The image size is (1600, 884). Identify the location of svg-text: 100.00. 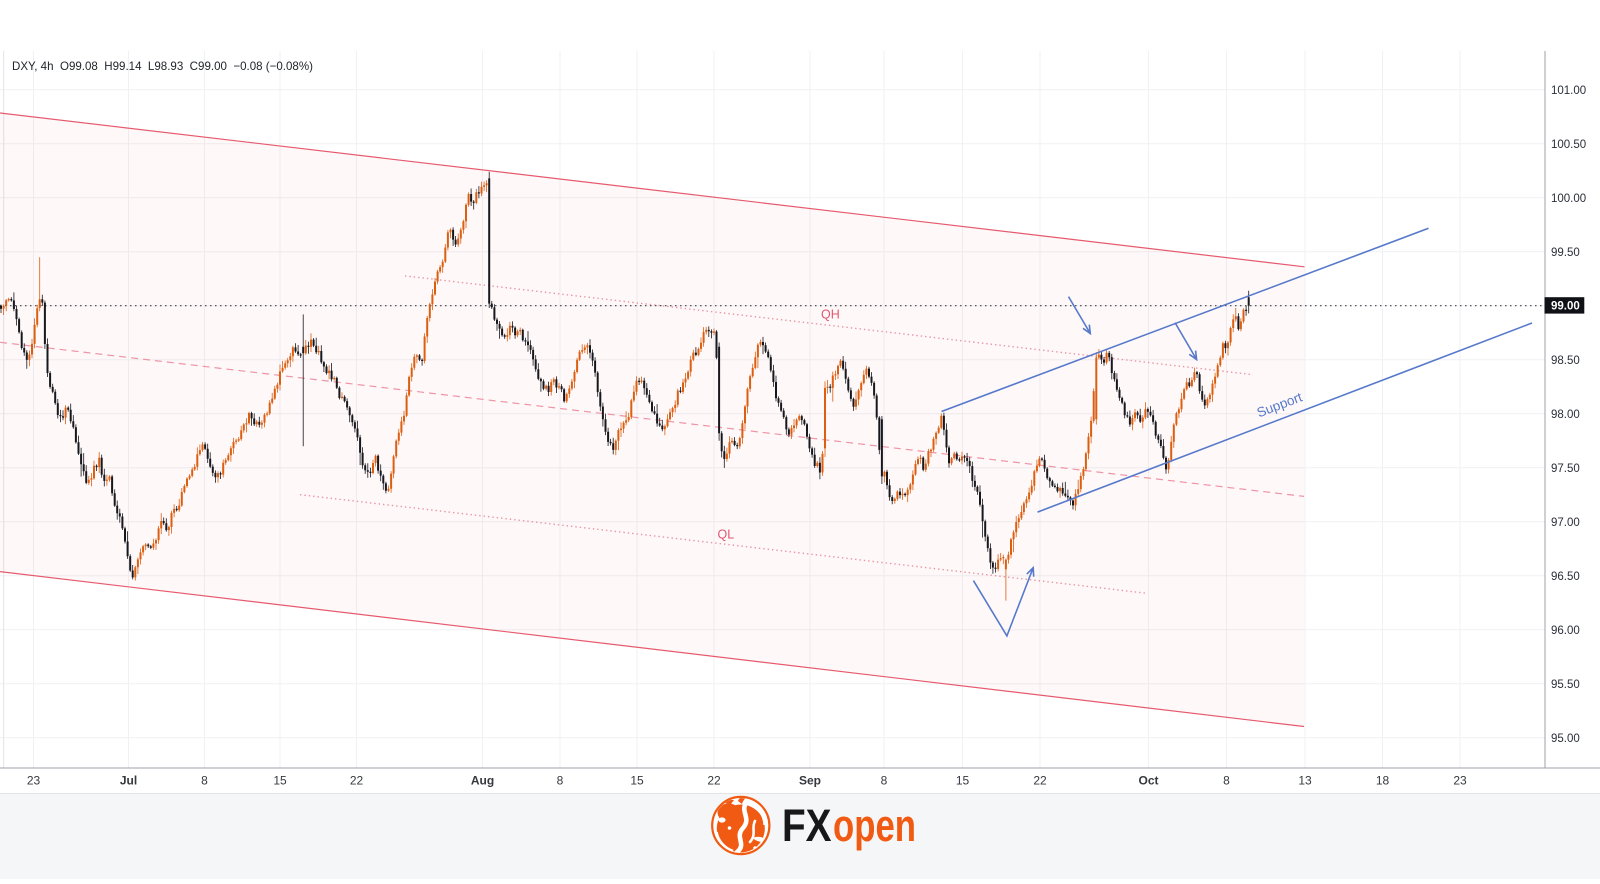
(1568, 199).